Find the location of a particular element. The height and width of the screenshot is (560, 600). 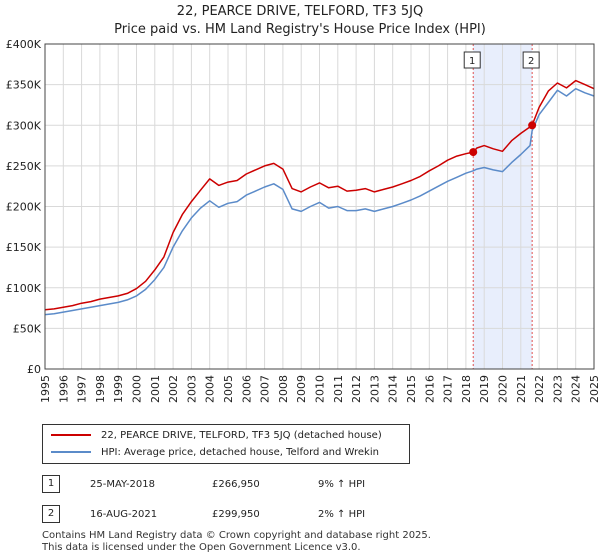

legend-swatch-property is located at coordinates (71, 435).